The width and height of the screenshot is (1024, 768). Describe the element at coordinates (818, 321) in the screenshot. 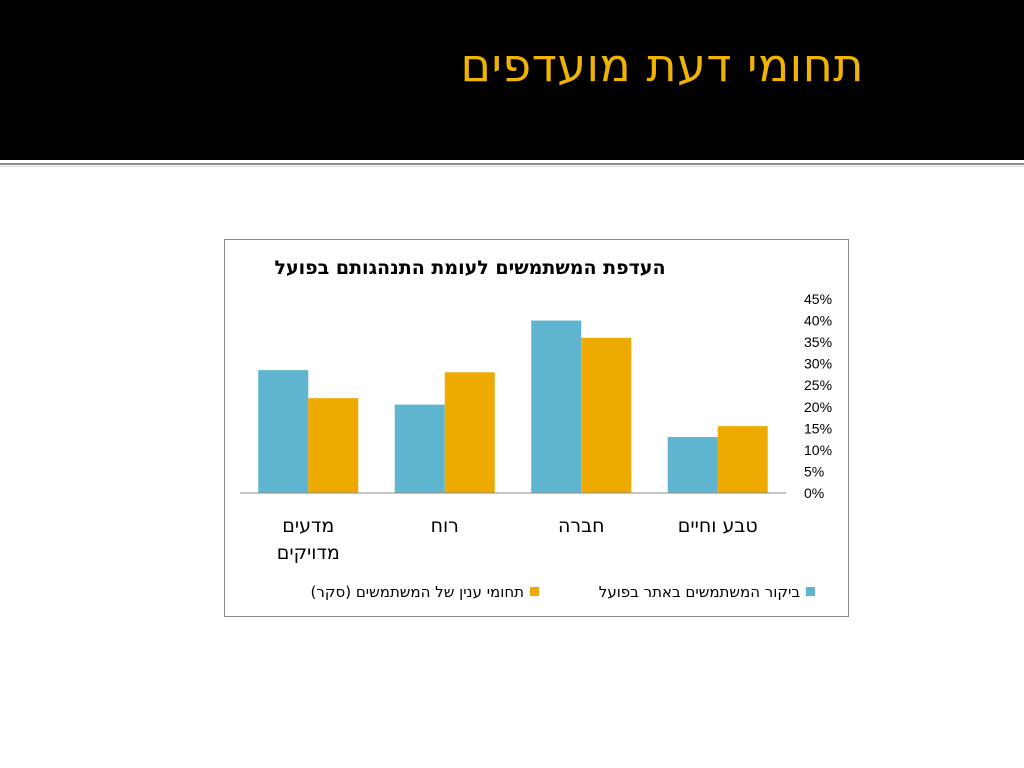

I see `y-tick-label: 40%` at that location.